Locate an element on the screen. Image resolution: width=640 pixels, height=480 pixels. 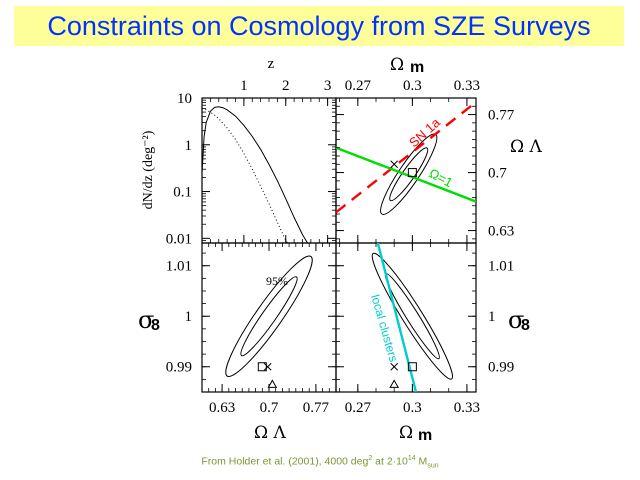
x-axis-title-omega-lambda-bottom: Ω Λ is located at coordinates (270, 433).